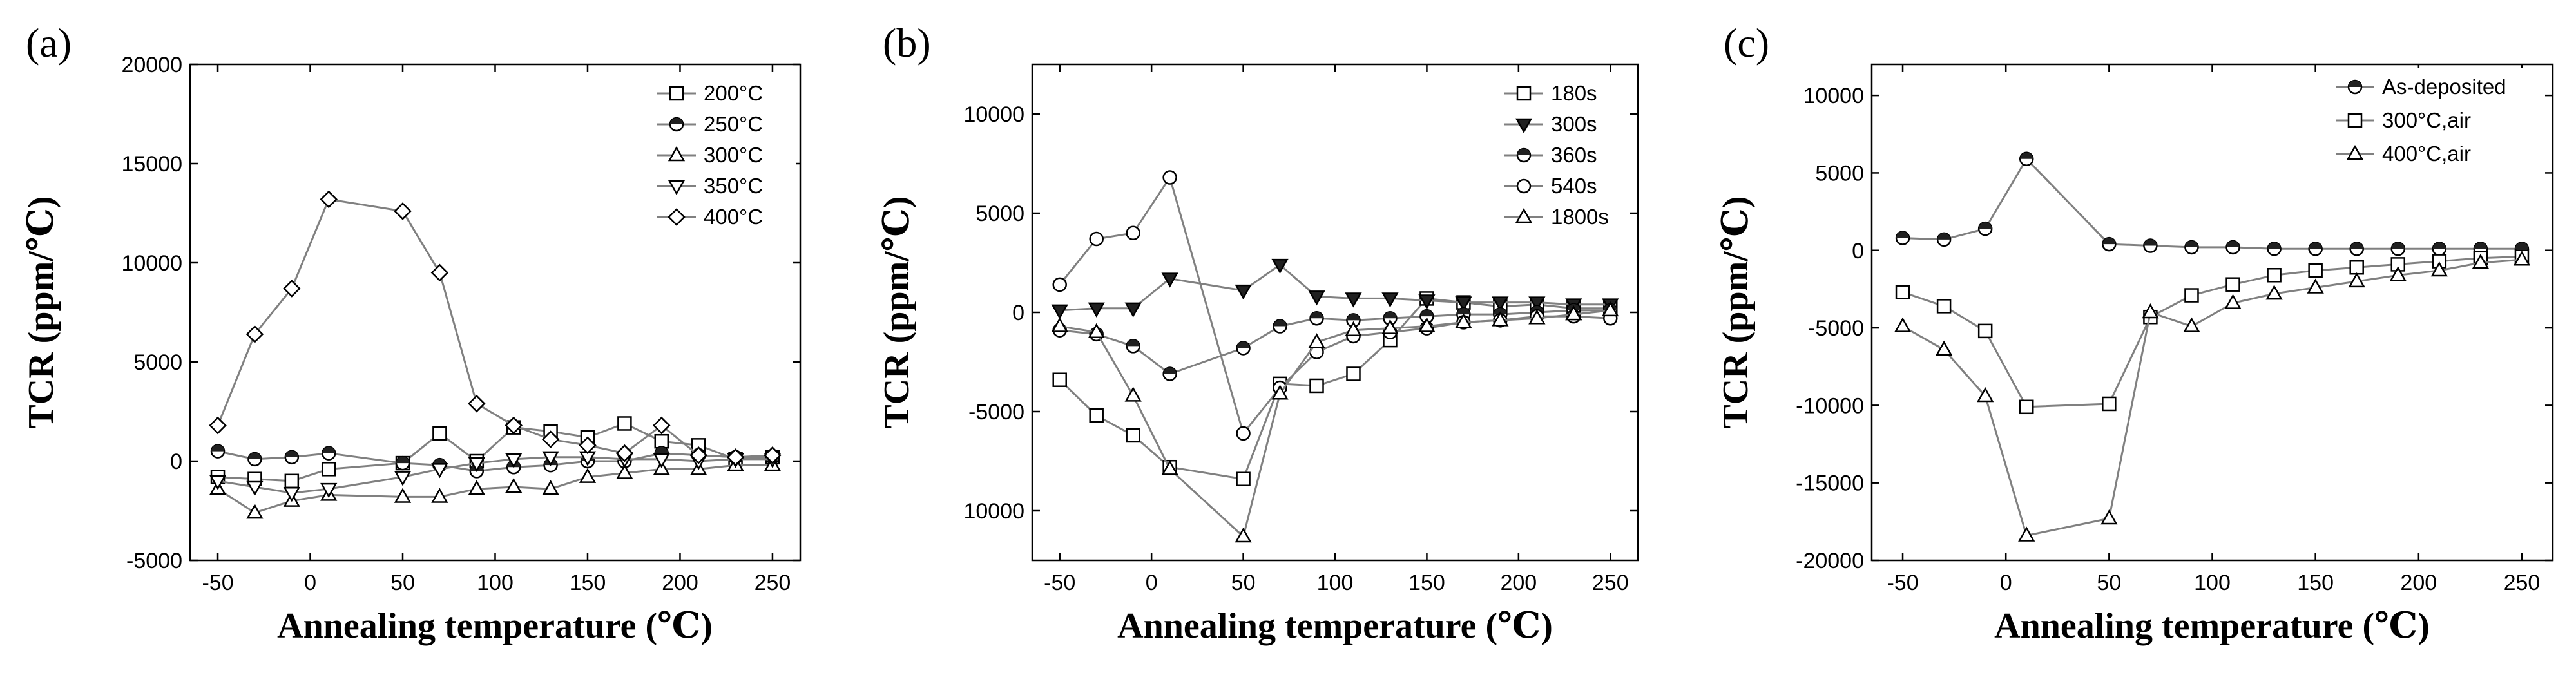 Image resolution: width=2576 pixels, height=675 pixels. What do you see at coordinates (1551, 186) in the screenshot?
I see `legend-item-540s: 540s` at bounding box center [1551, 186].